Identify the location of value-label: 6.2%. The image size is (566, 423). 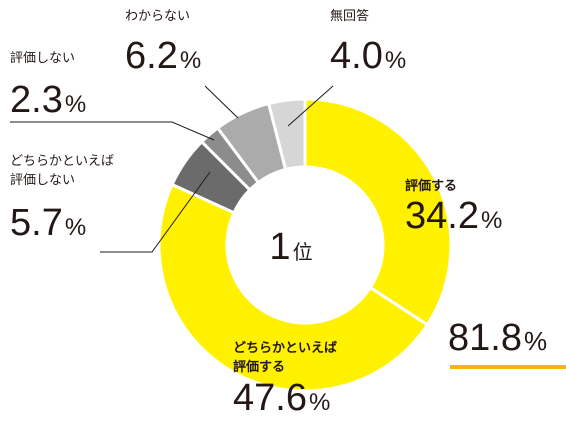
(163, 56).